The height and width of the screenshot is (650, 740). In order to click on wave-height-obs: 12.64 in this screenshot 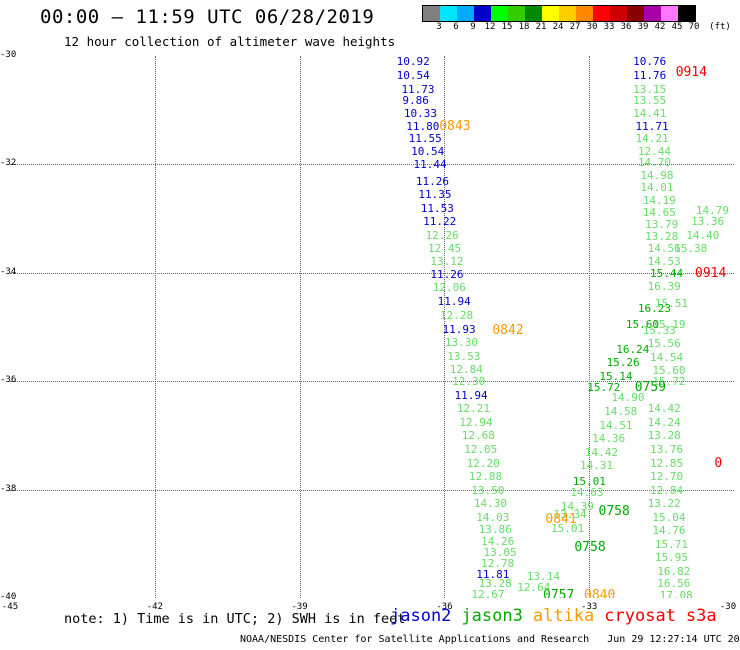, I will do `click(534, 588)`.